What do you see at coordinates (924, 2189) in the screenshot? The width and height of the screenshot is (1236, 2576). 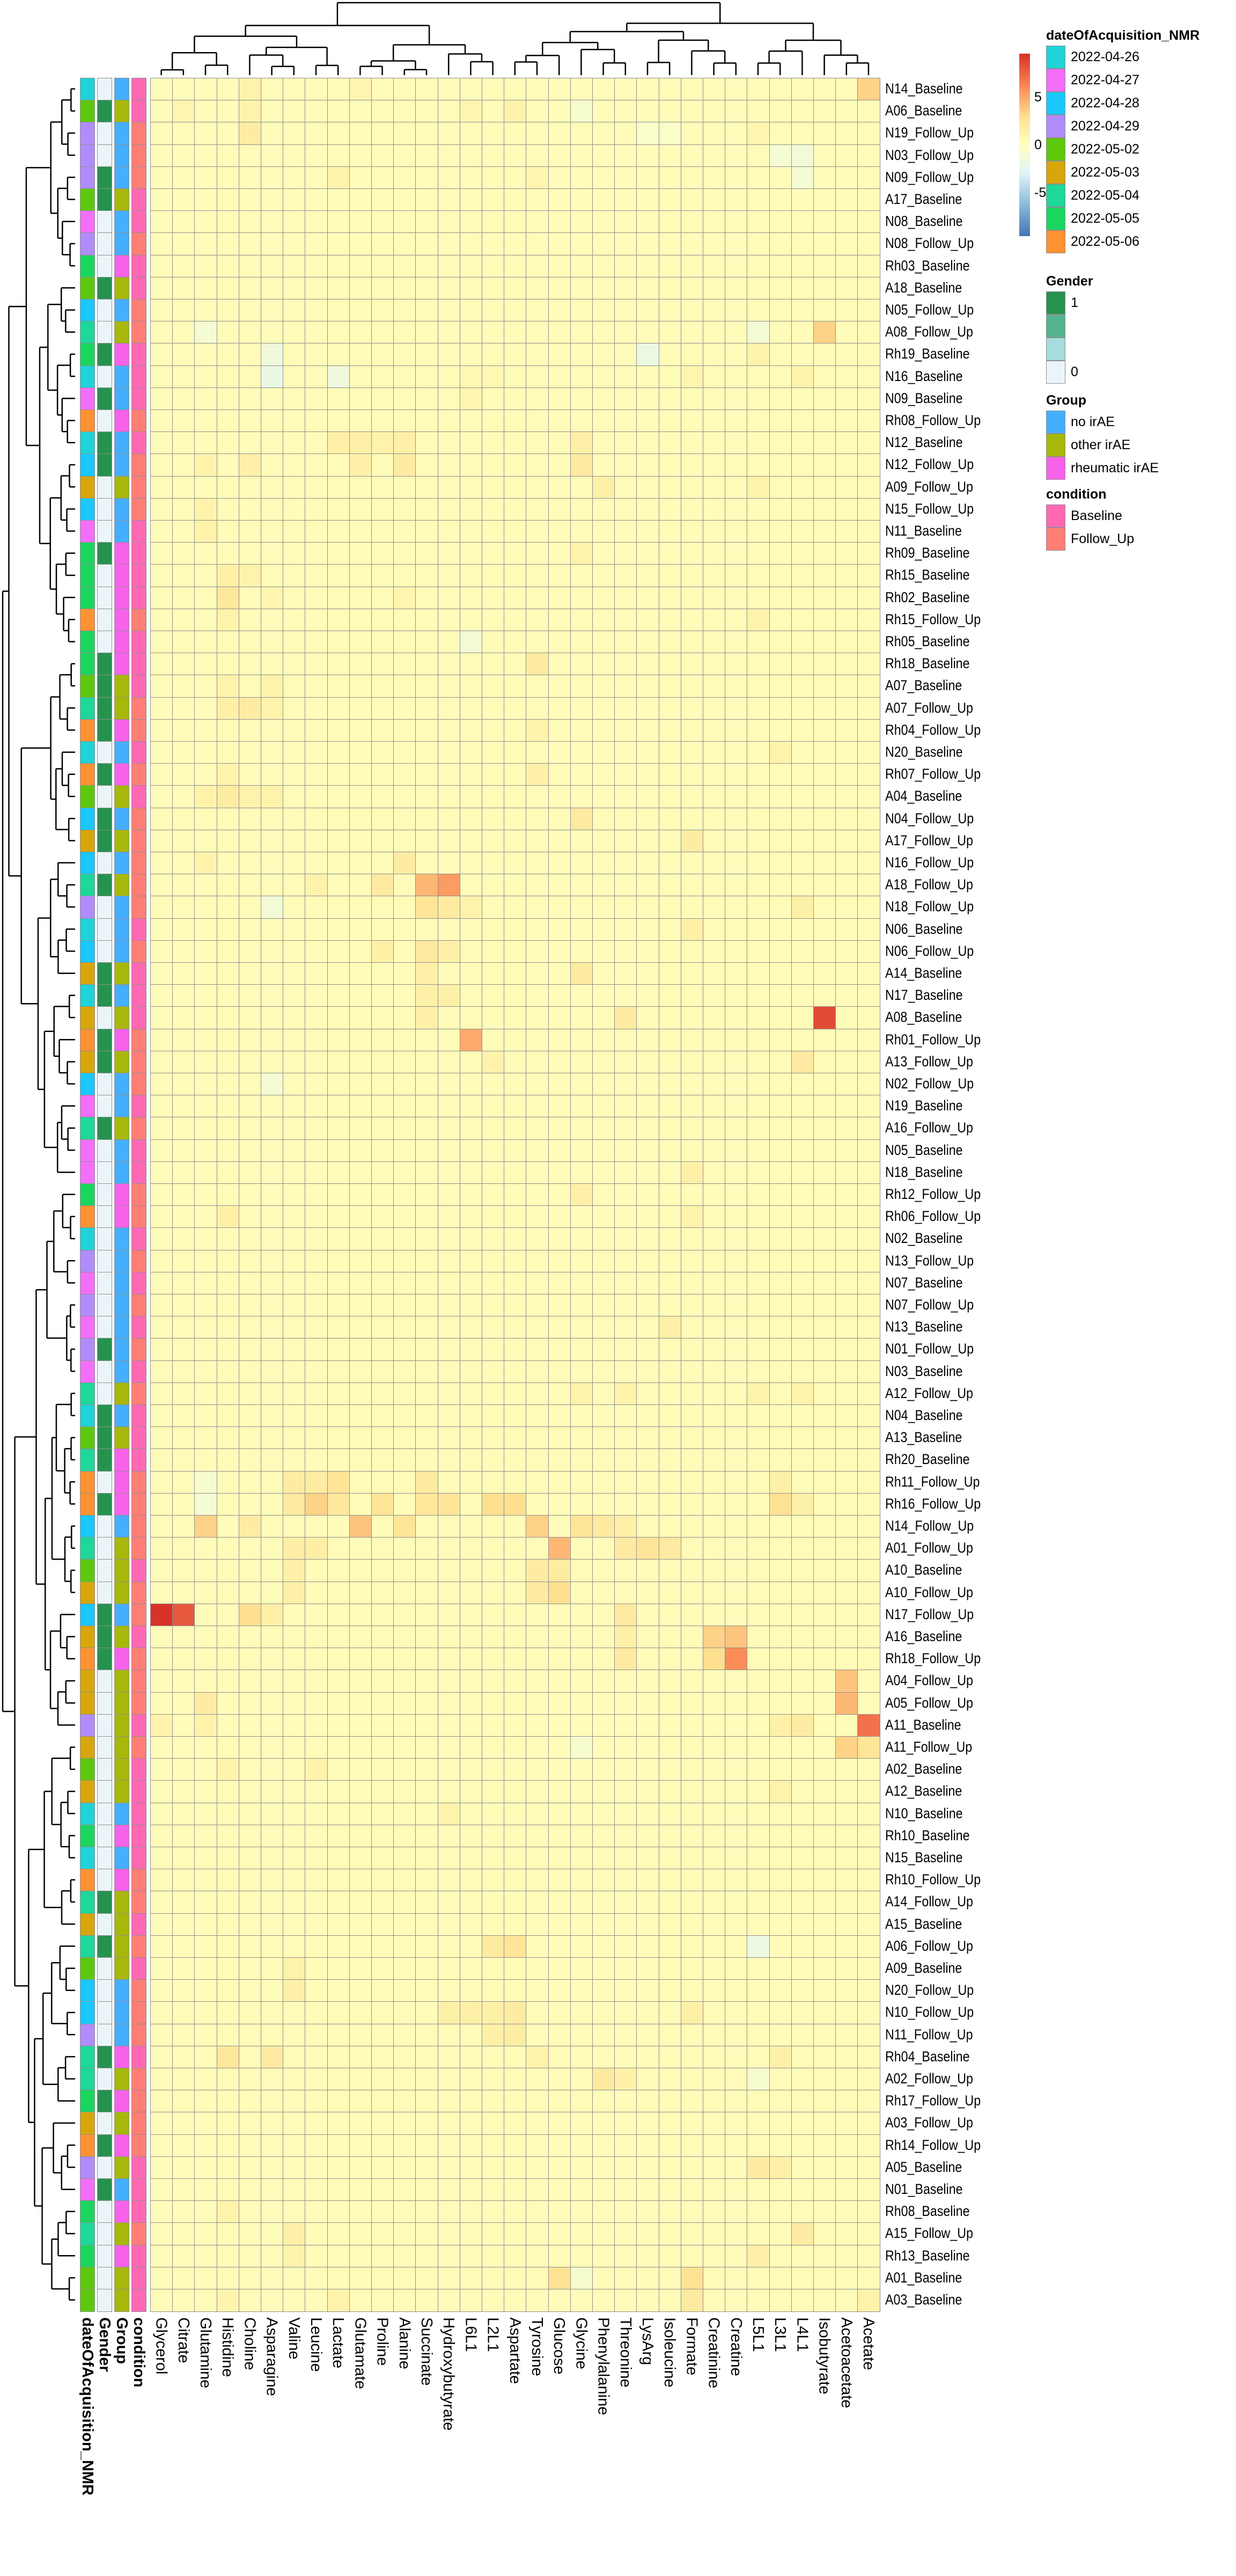 I see `row-label: N01_Baseline` at bounding box center [924, 2189].